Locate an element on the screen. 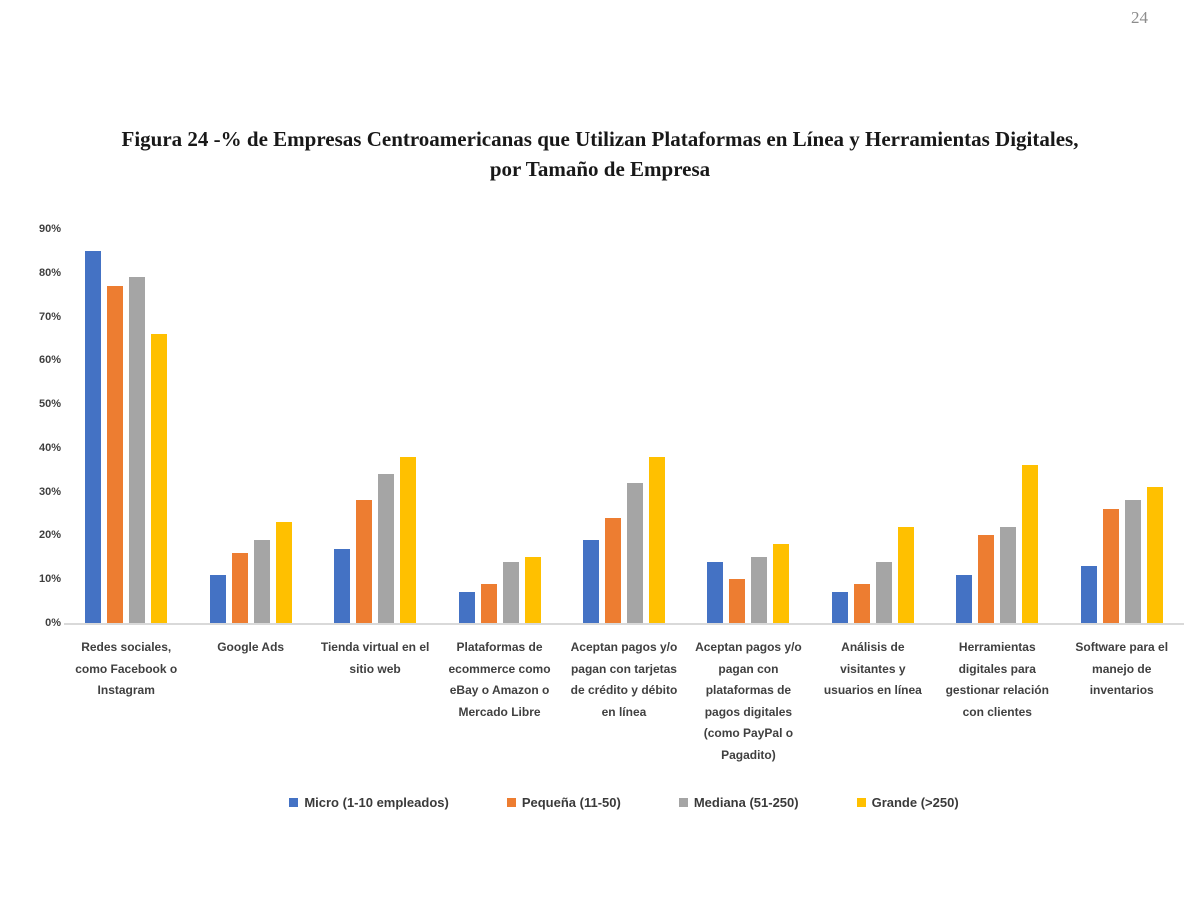 This screenshot has height=900, width=1200. y-tick-label: 20% is located at coordinates (49, 535).